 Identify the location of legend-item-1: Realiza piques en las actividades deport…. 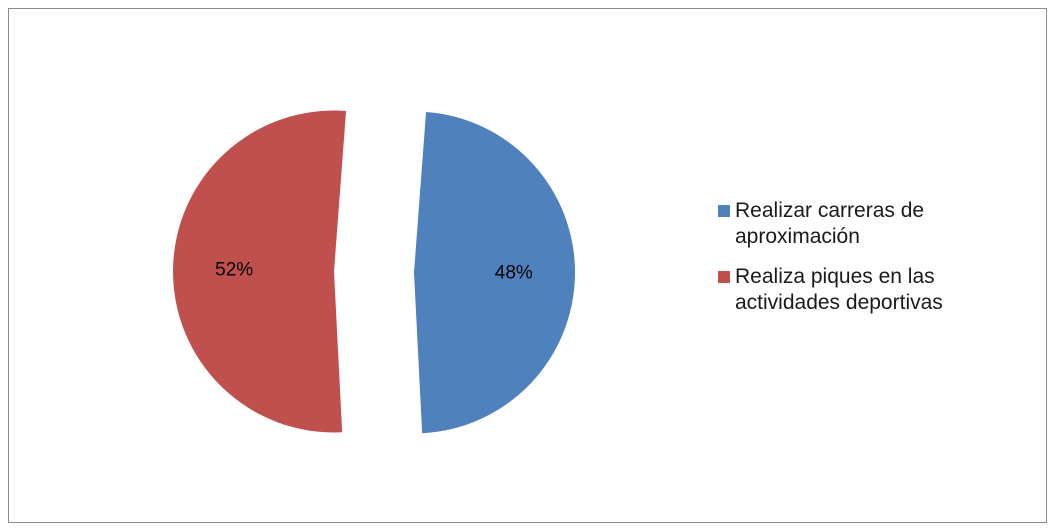
(878, 290).